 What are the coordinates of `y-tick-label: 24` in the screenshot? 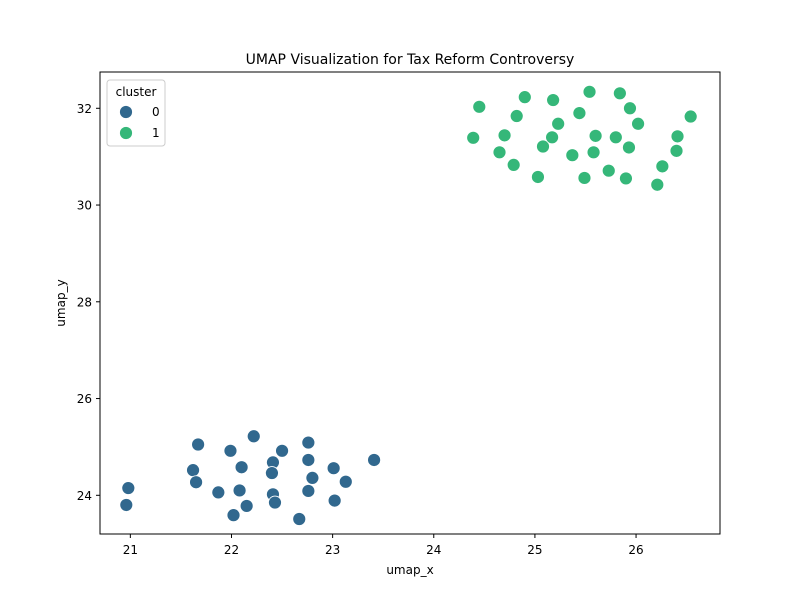 It's located at (84, 496).